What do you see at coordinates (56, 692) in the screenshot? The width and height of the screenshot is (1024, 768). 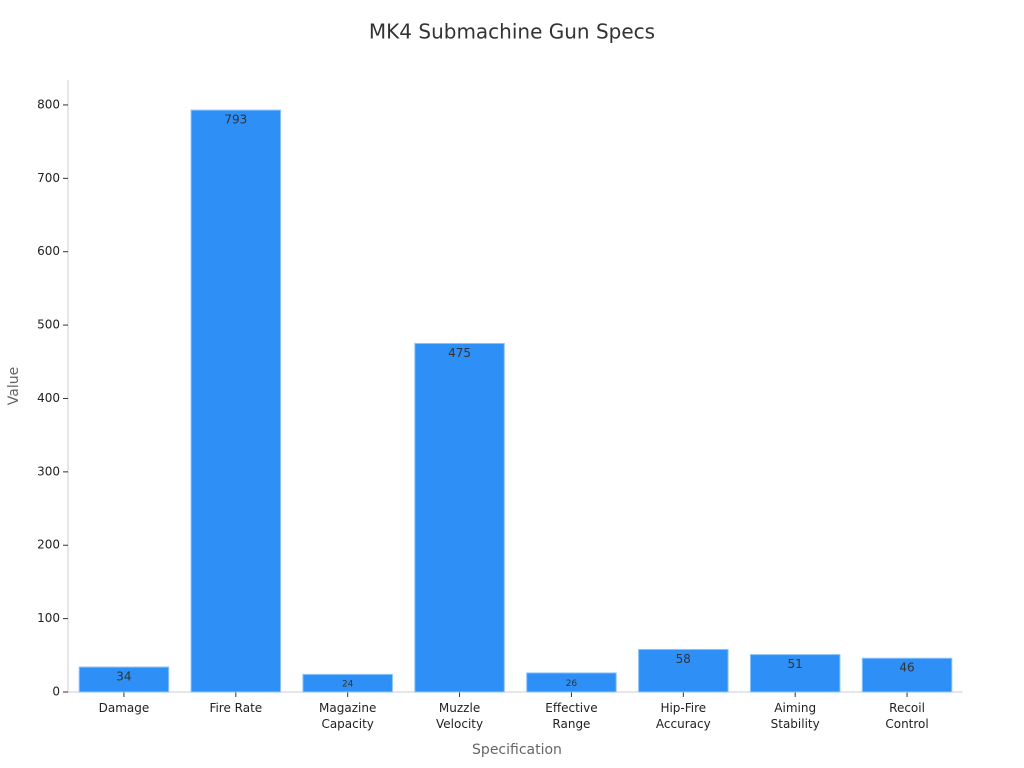 I see `y-tick-label: 0` at bounding box center [56, 692].